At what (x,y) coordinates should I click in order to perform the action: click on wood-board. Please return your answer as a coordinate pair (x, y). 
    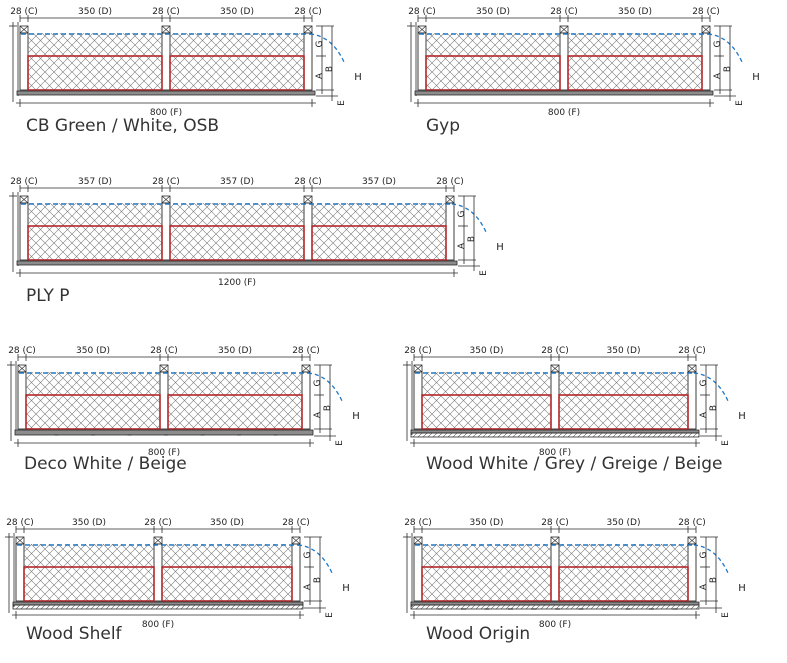
    Looking at the image, I should click on (555, 435).